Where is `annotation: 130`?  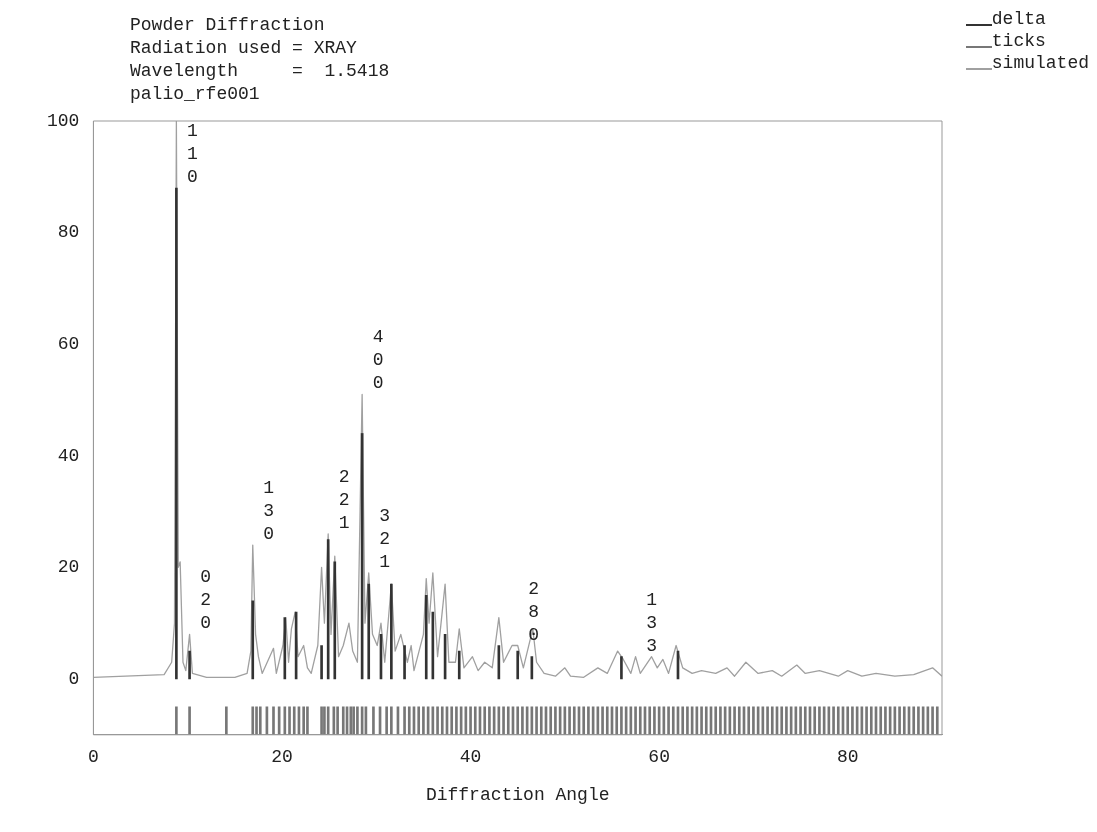 annotation: 130 is located at coordinates (269, 511).